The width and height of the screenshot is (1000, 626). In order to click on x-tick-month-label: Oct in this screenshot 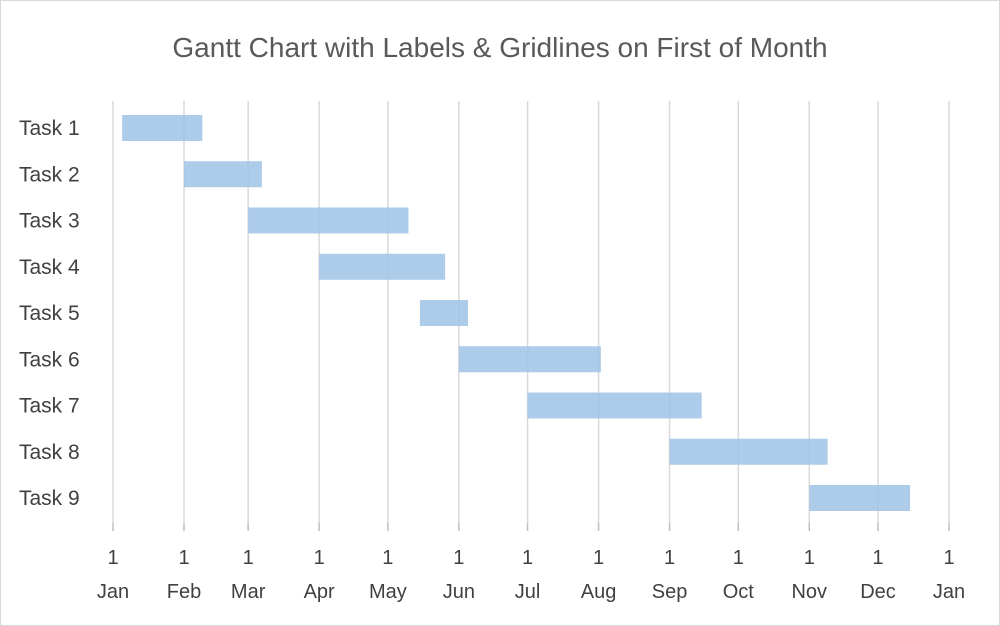, I will do `click(739, 592)`.